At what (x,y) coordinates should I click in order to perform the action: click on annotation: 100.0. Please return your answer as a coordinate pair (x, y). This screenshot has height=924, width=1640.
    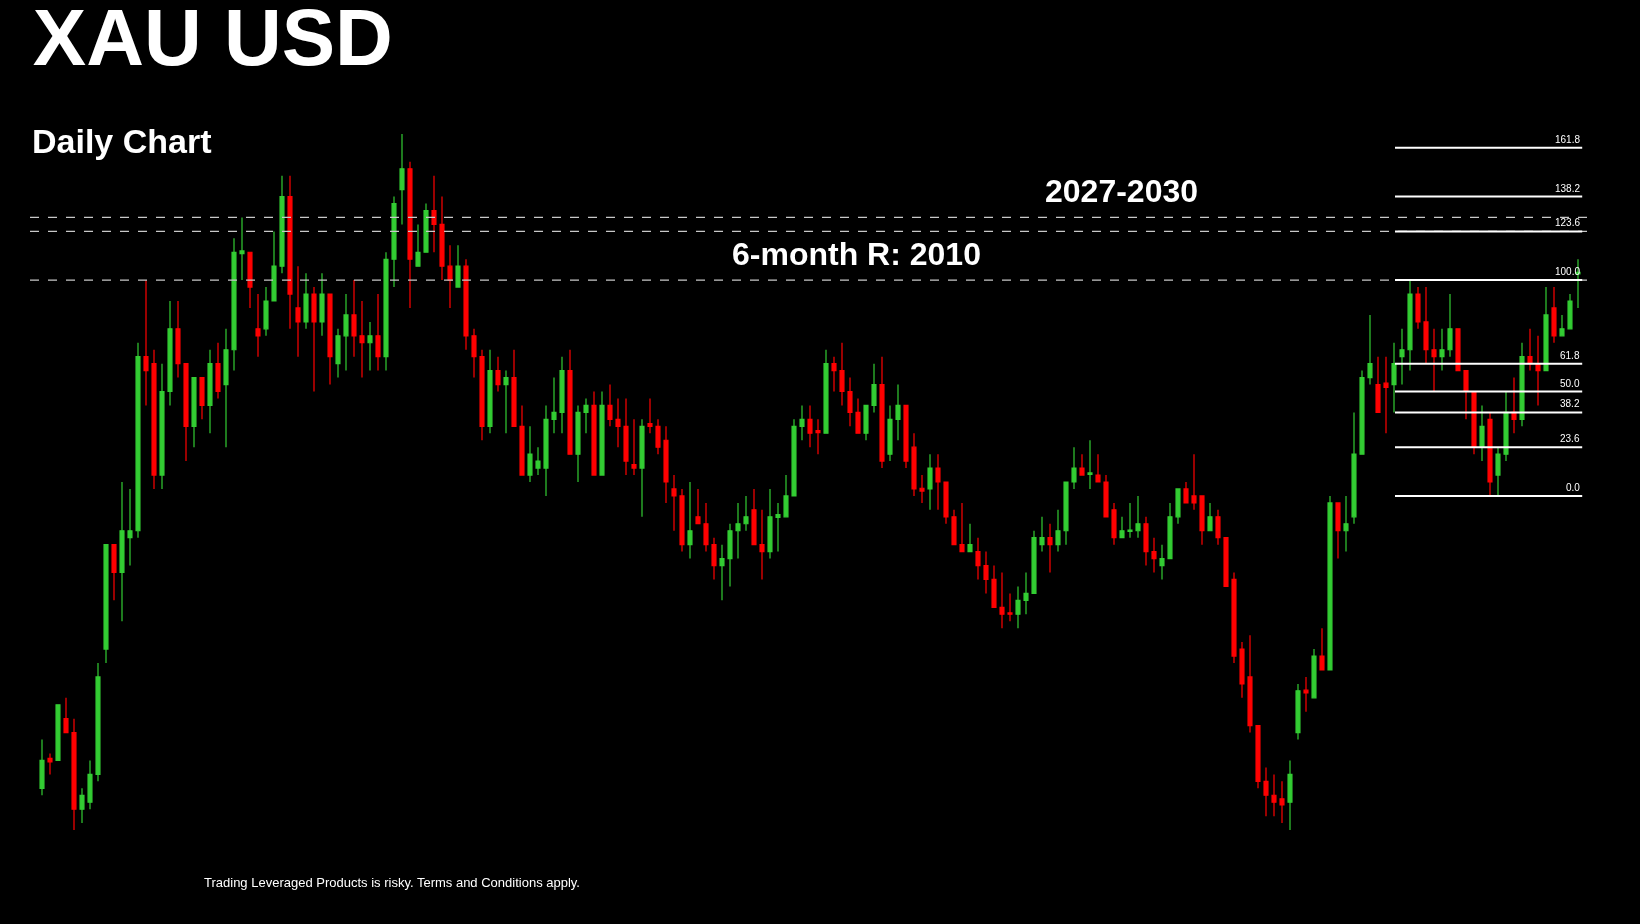
    Looking at the image, I should click on (1568, 271).